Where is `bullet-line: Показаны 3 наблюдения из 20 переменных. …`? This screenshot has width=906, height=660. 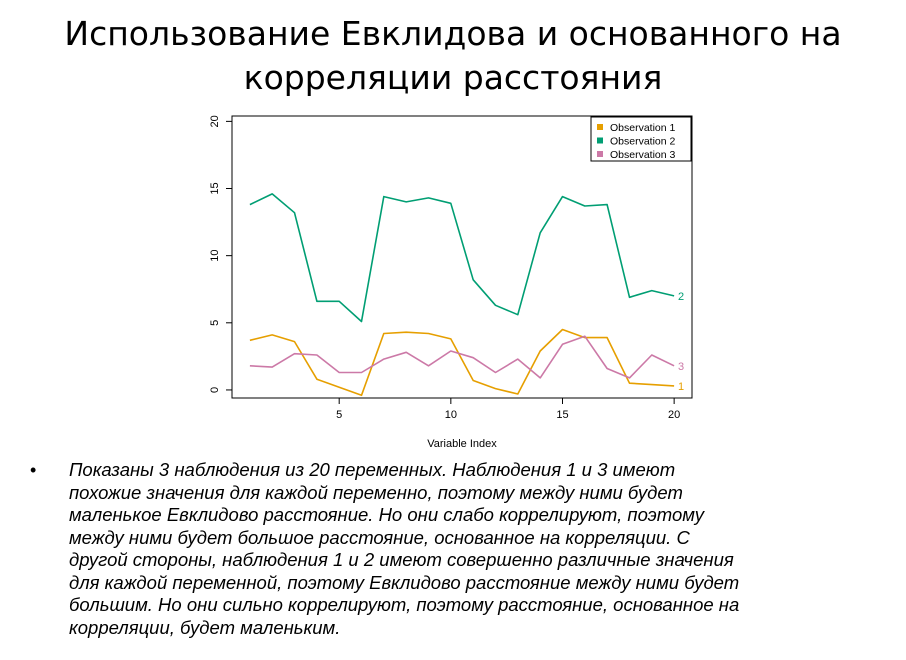
bullet-line: Показаны 3 наблюдения из 20 переменных. … is located at coordinates (372, 469).